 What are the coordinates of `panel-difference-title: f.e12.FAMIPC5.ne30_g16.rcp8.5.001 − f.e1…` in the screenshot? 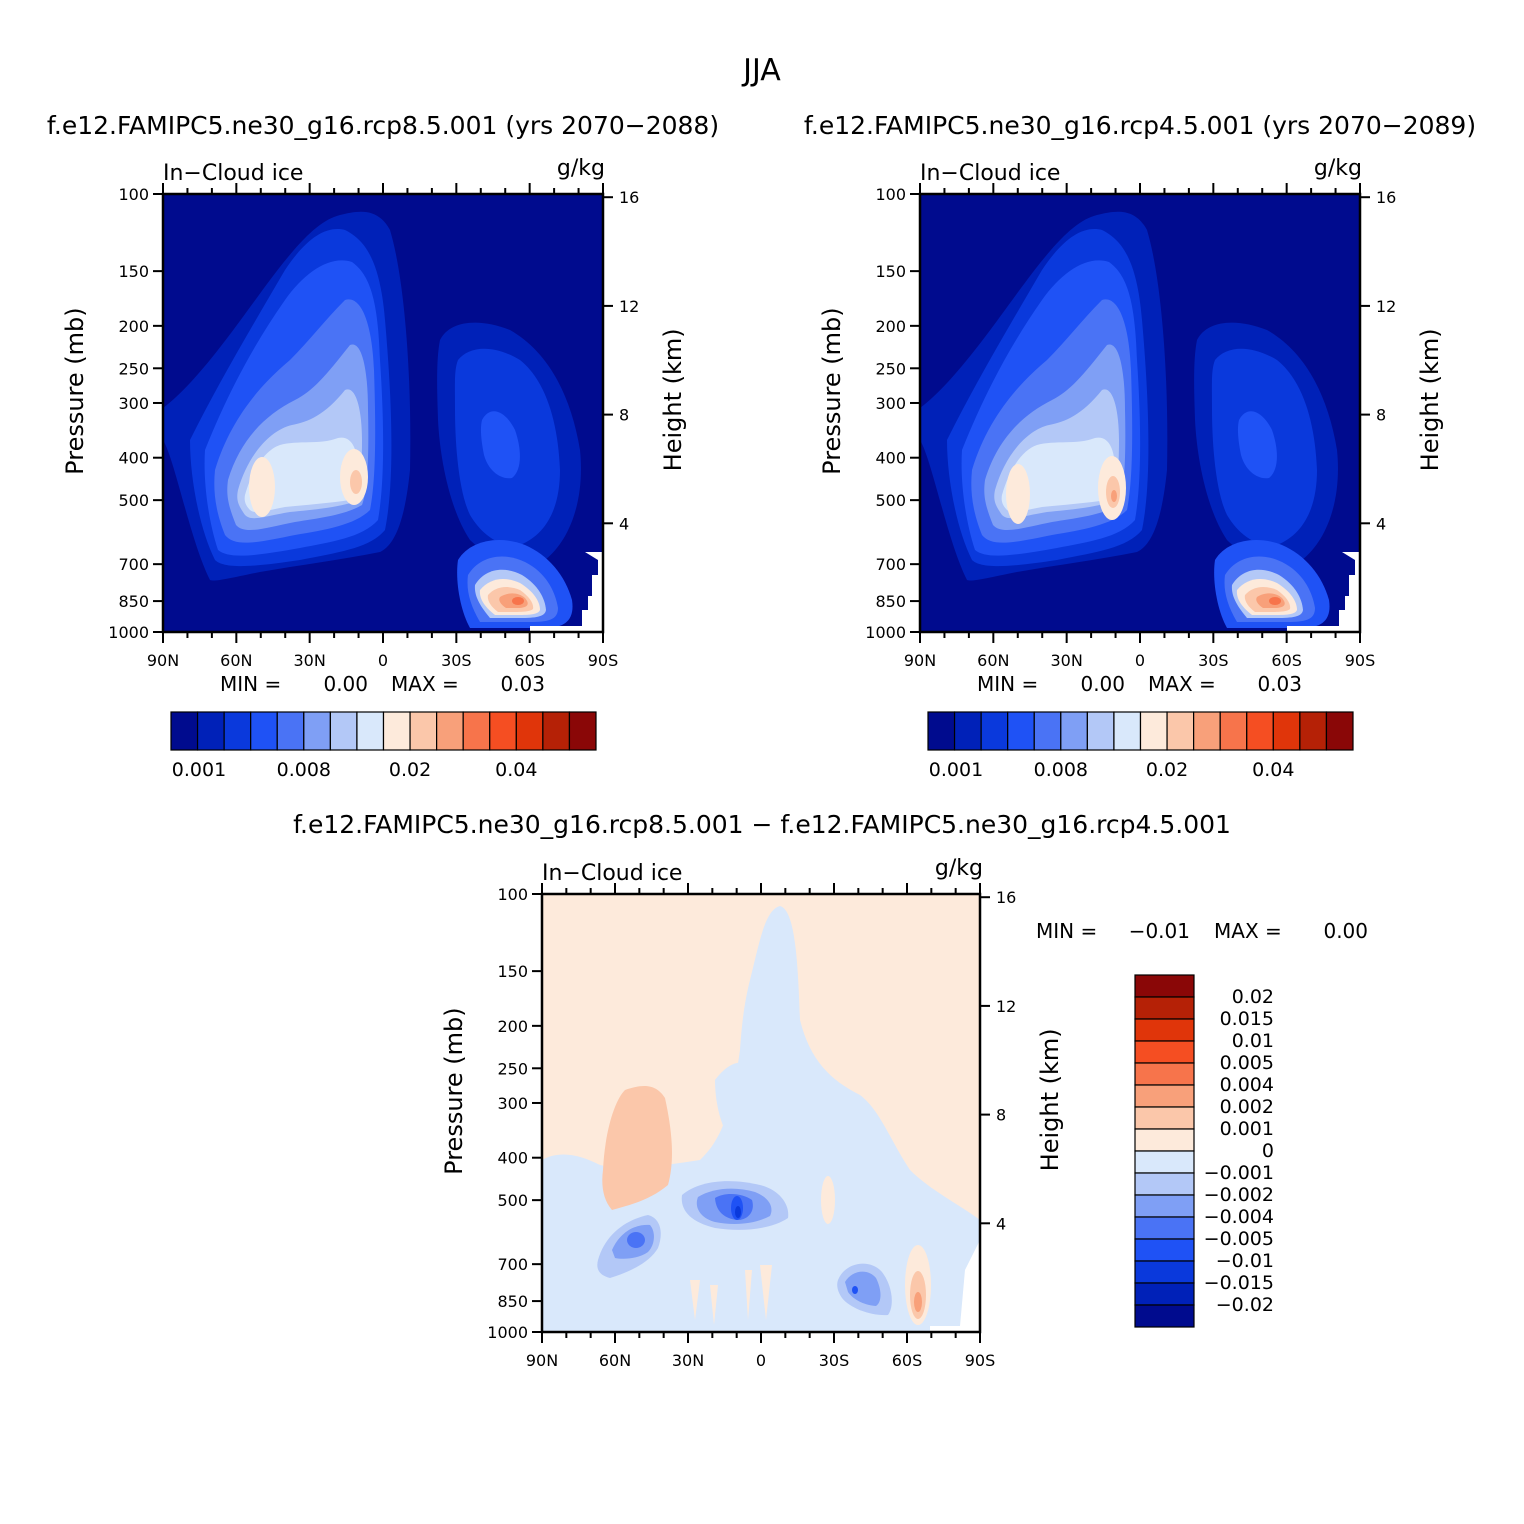 It's located at (762, 824).